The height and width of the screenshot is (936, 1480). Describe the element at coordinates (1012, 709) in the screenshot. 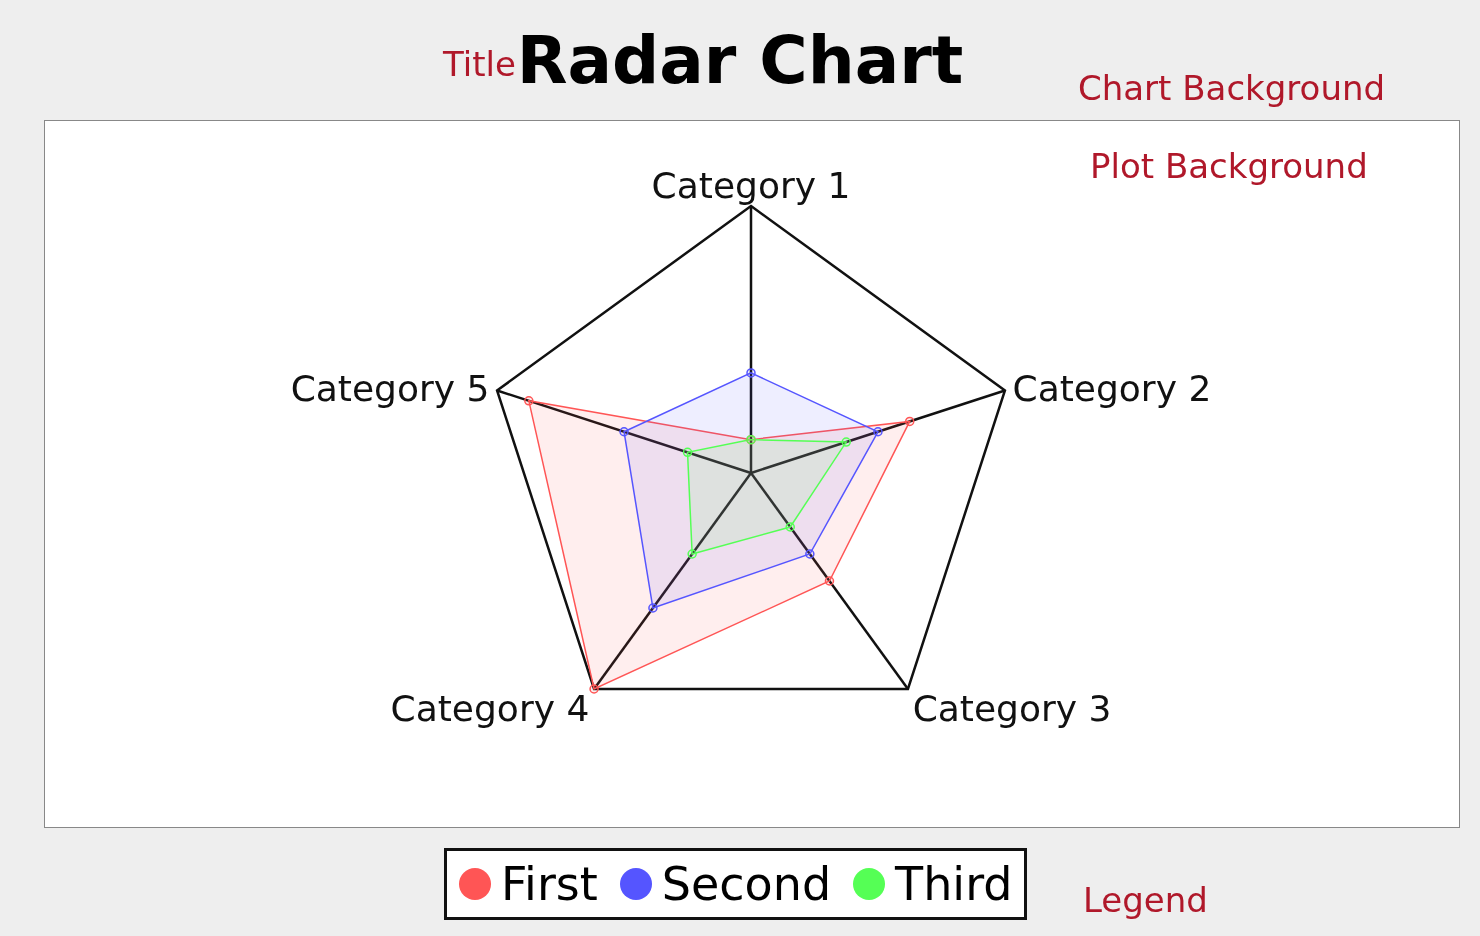

I see `spoke-label: Category 3` at that location.